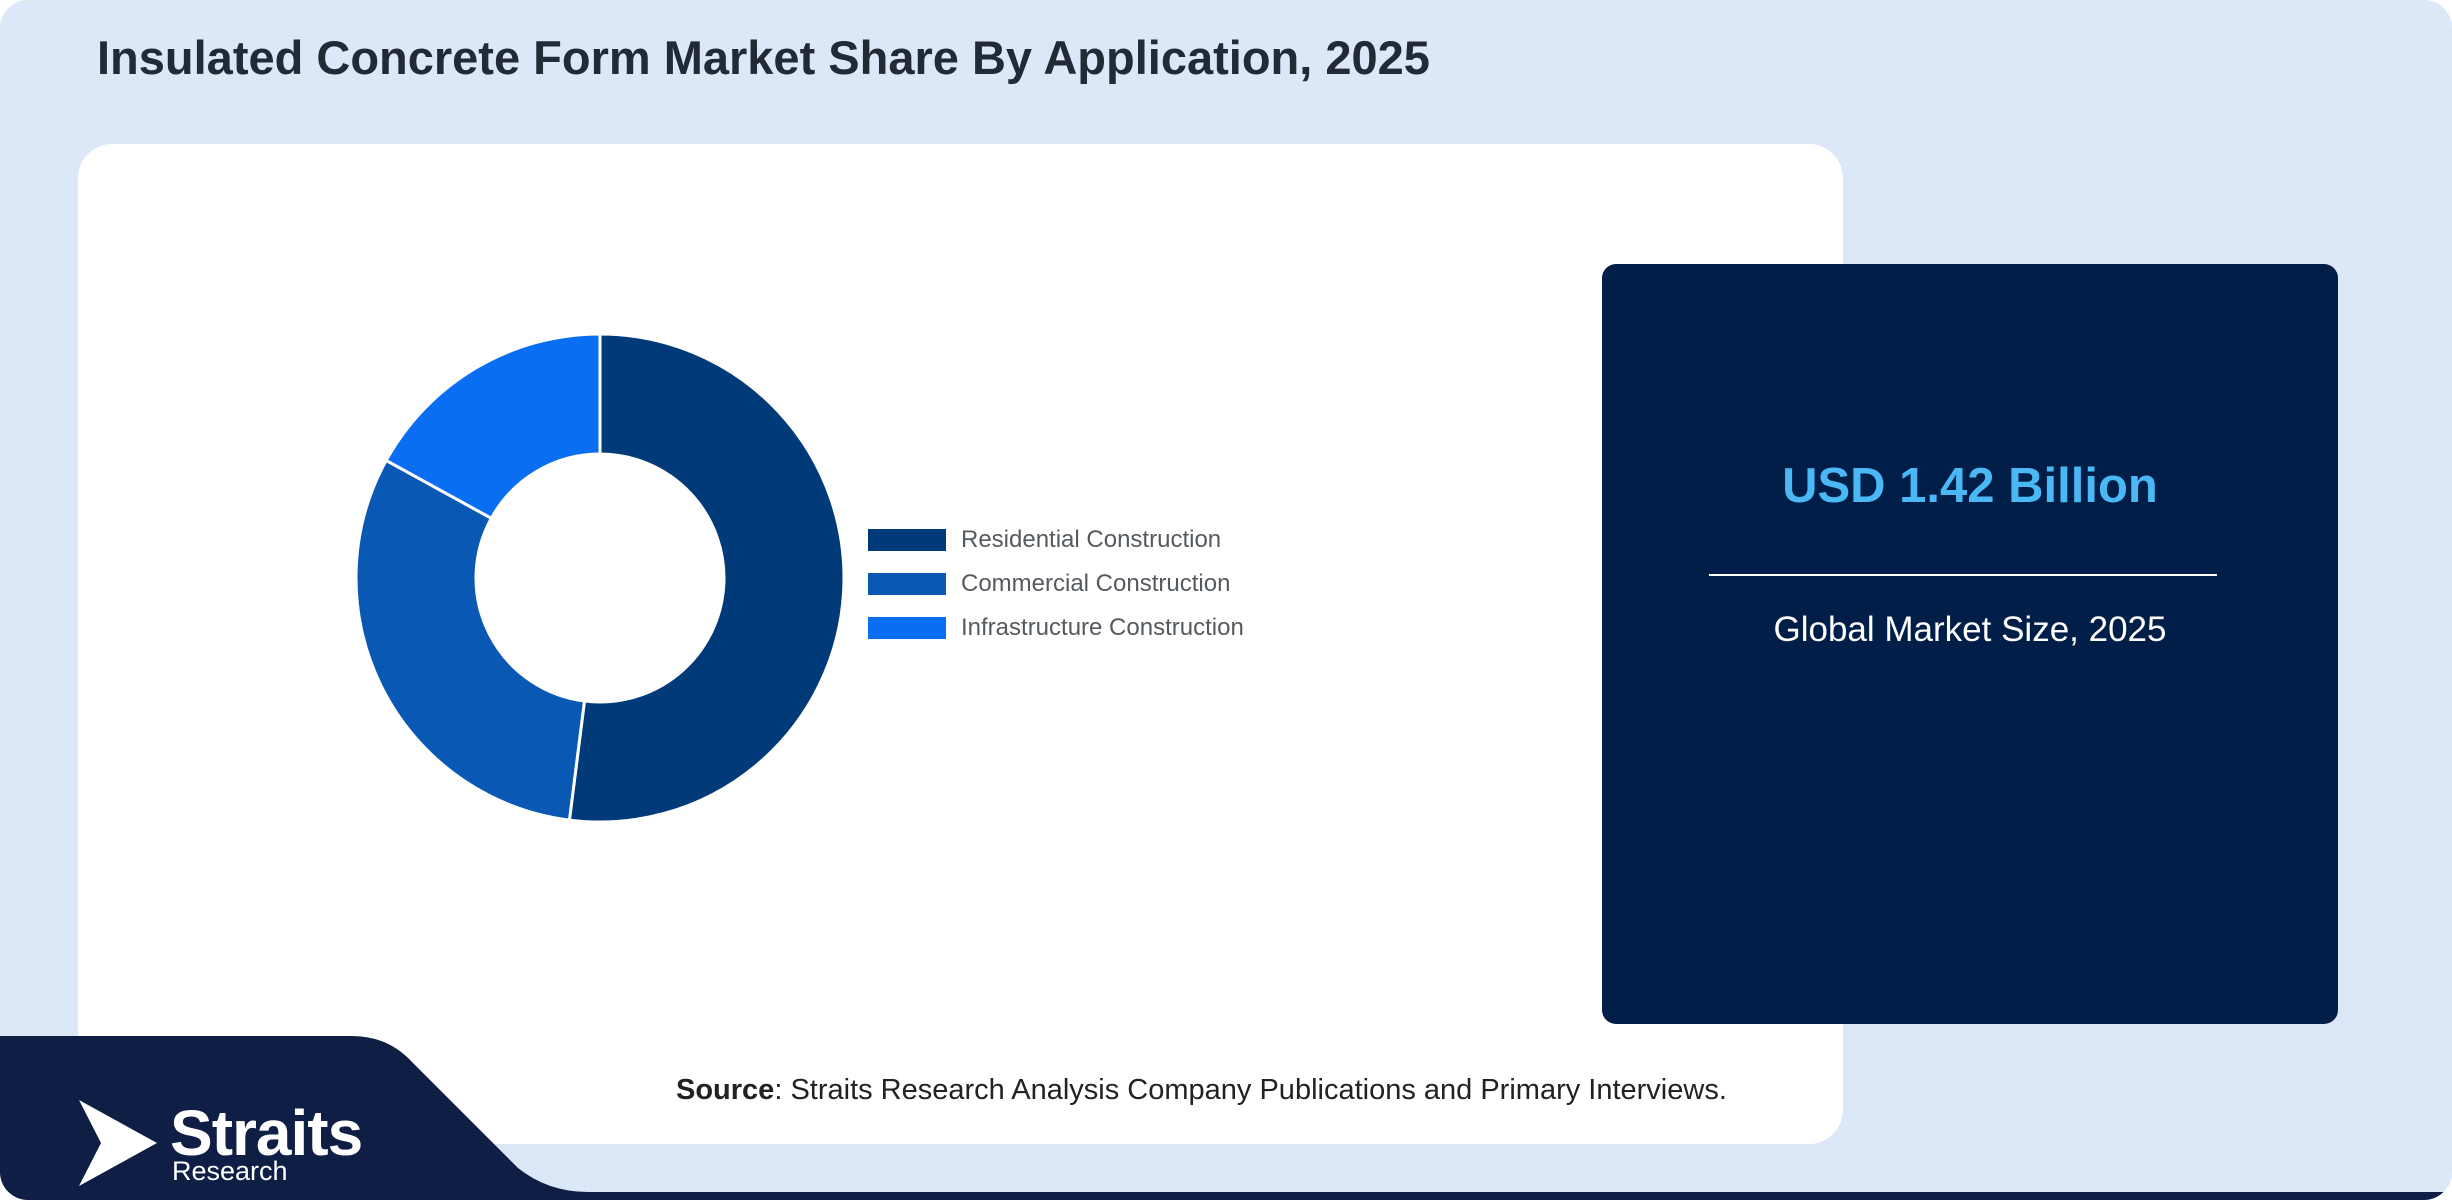 Image resolution: width=2452 pixels, height=1200 pixels. What do you see at coordinates (1963, 575) in the screenshot?
I see `stat-divider` at bounding box center [1963, 575].